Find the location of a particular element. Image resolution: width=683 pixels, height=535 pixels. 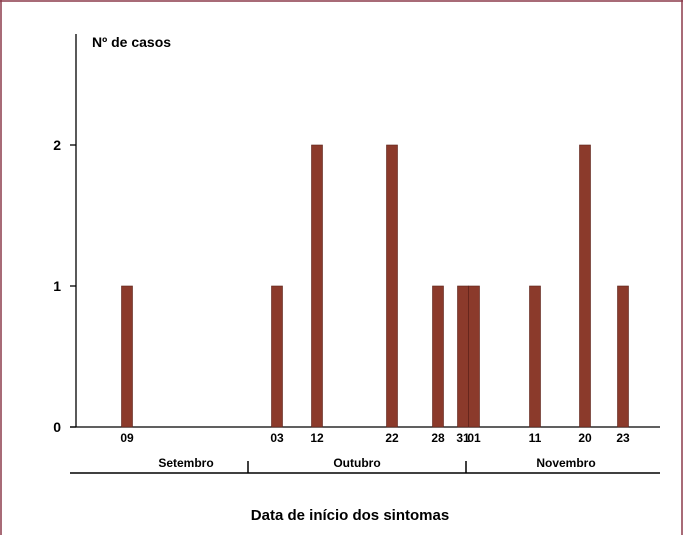

x-tick-label: 12 is located at coordinates (317, 438).